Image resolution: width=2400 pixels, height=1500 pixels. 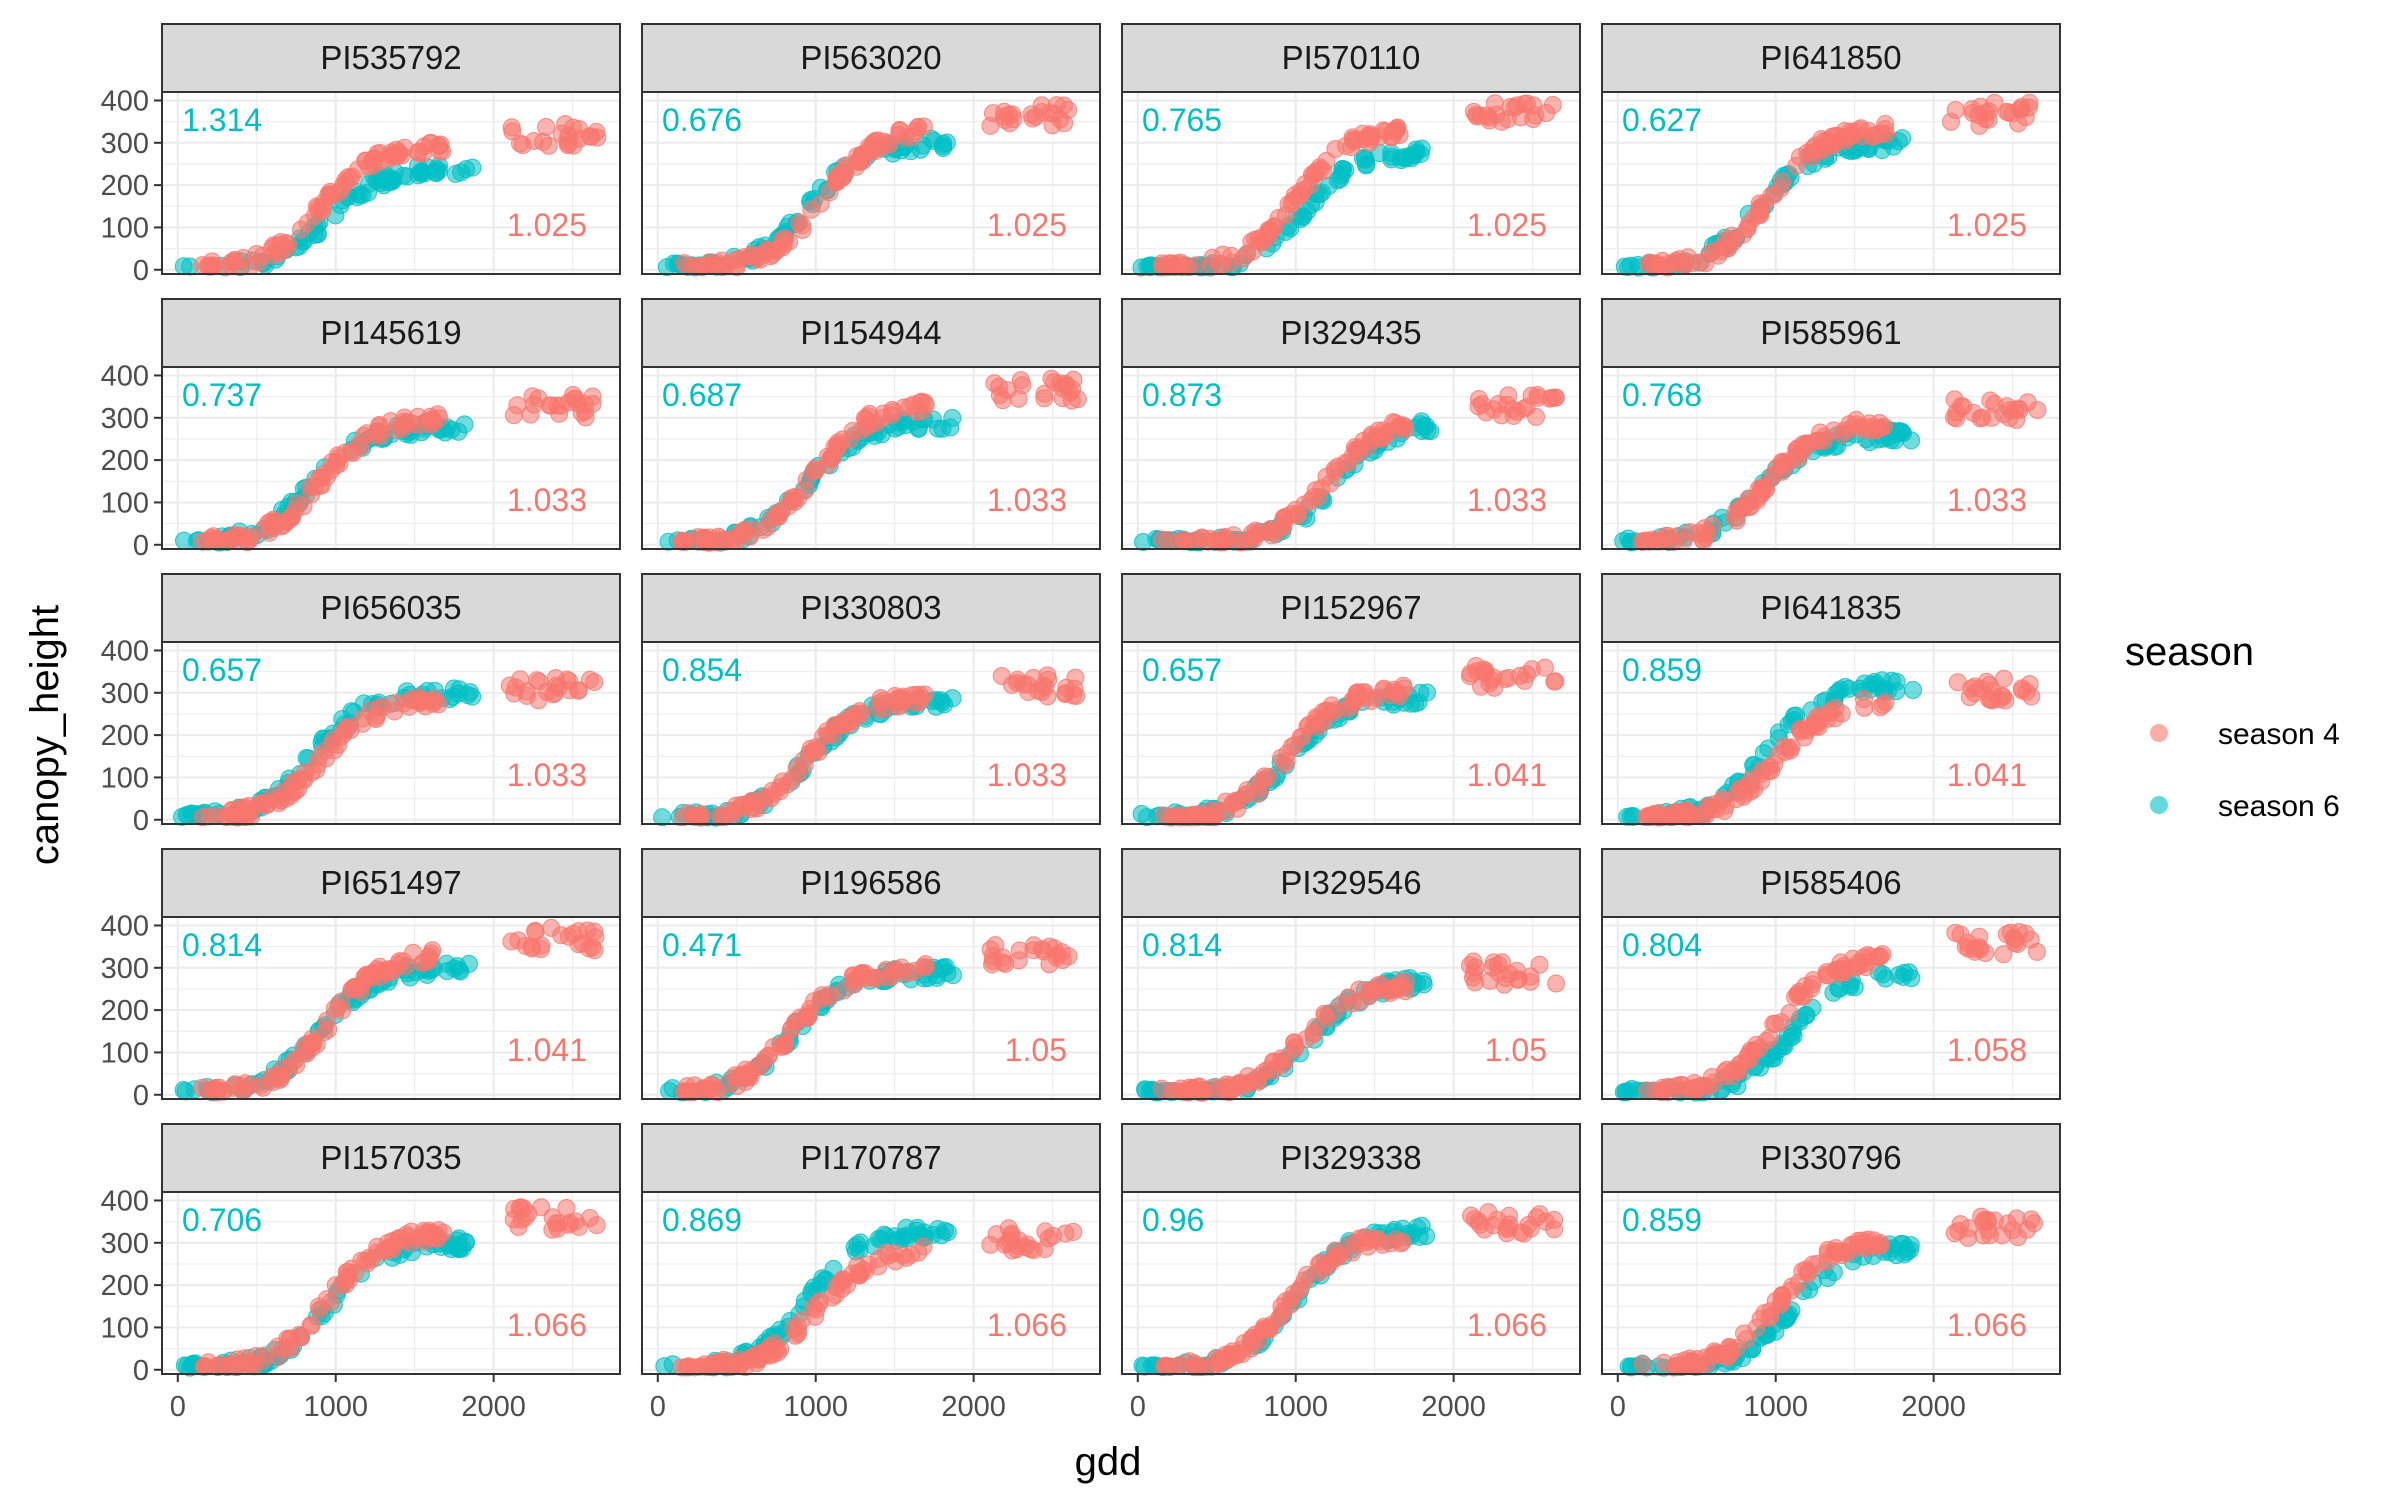 I want to click on facet-panel: PI145619 0.737 1.033 0 100 200 300 400, so click(x=361, y=430).